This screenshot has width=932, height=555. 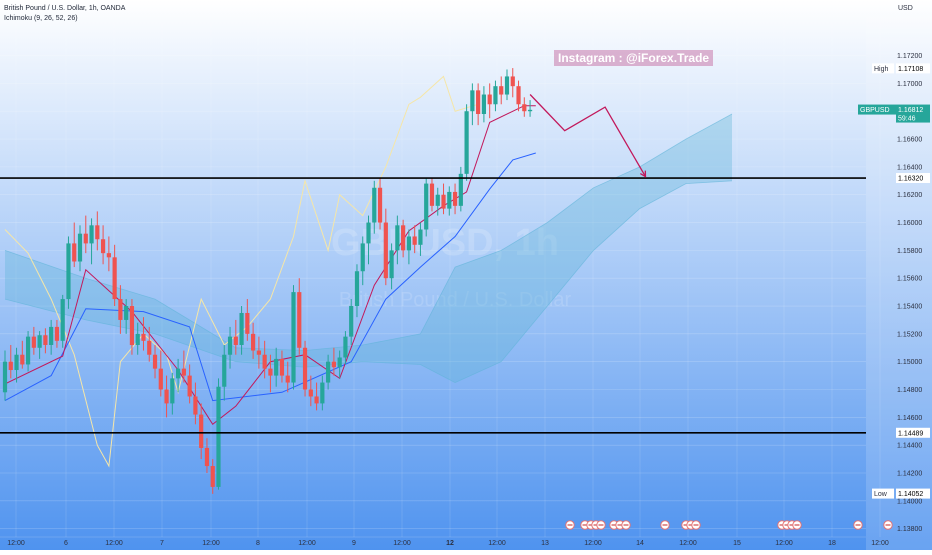 I want to click on price-label-countdown: 59:46, so click(x=907, y=119).